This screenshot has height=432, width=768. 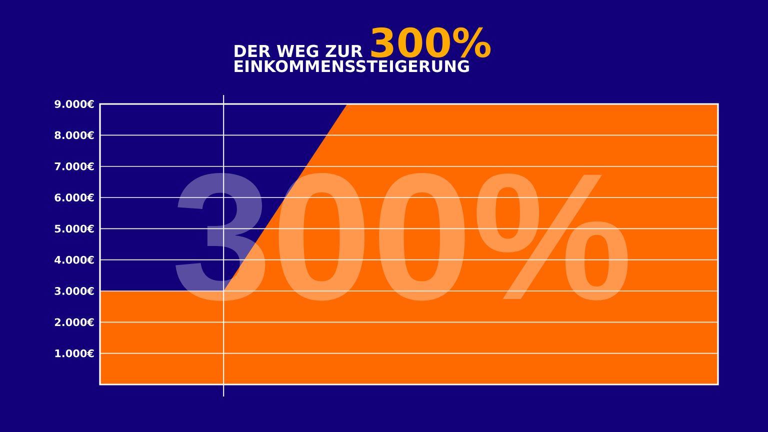 What do you see at coordinates (351, 66) in the screenshot?
I see `chart-subtitle: EINKOMMENSSTEIGERUNG` at bounding box center [351, 66].